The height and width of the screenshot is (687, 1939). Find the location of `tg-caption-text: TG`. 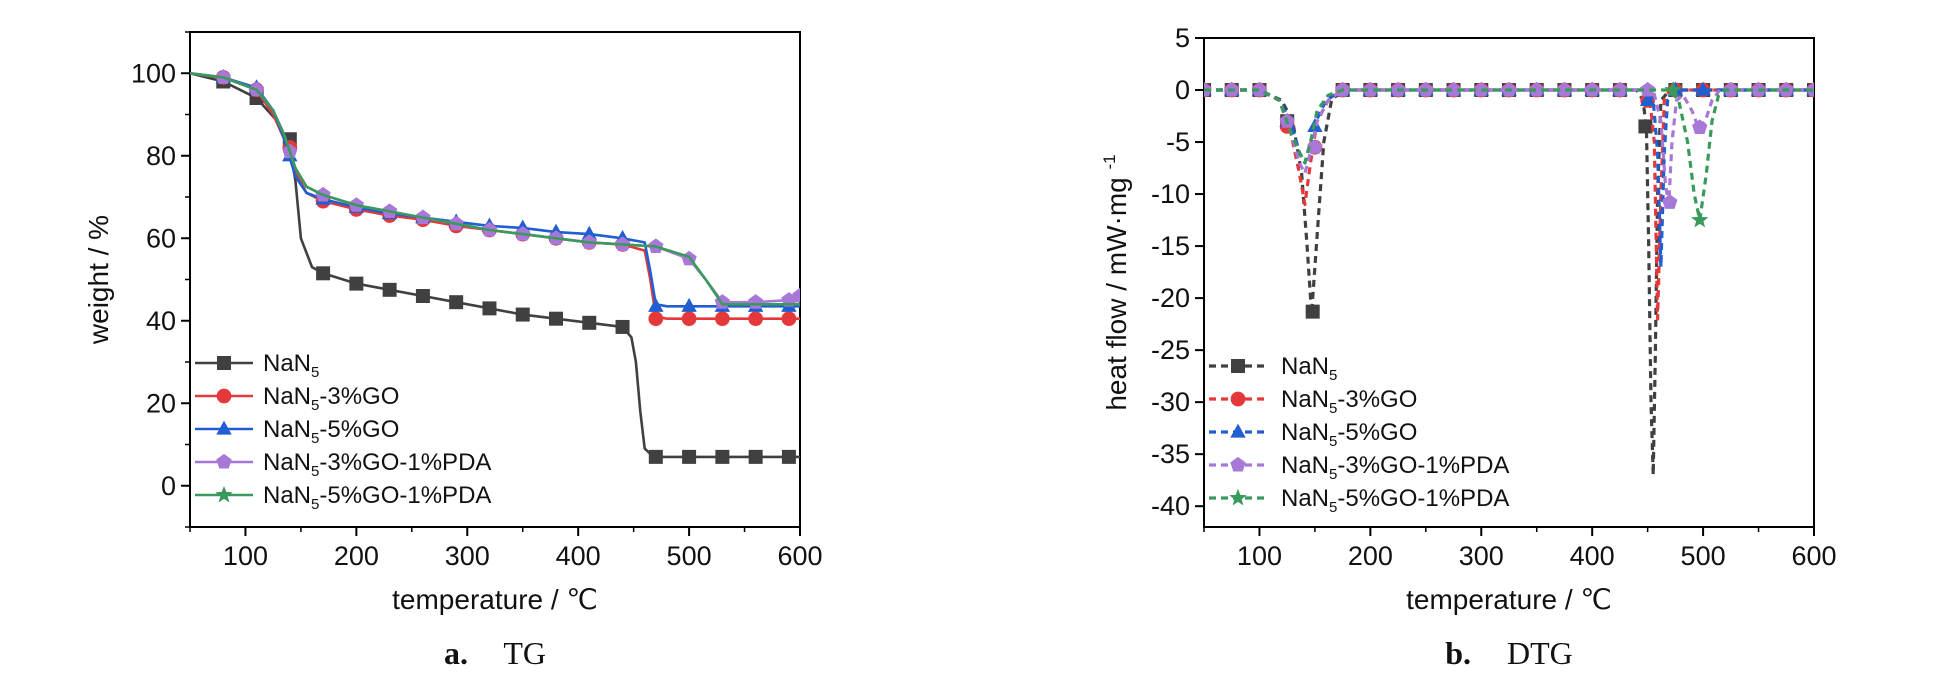

tg-caption-text: TG is located at coordinates (524, 653).